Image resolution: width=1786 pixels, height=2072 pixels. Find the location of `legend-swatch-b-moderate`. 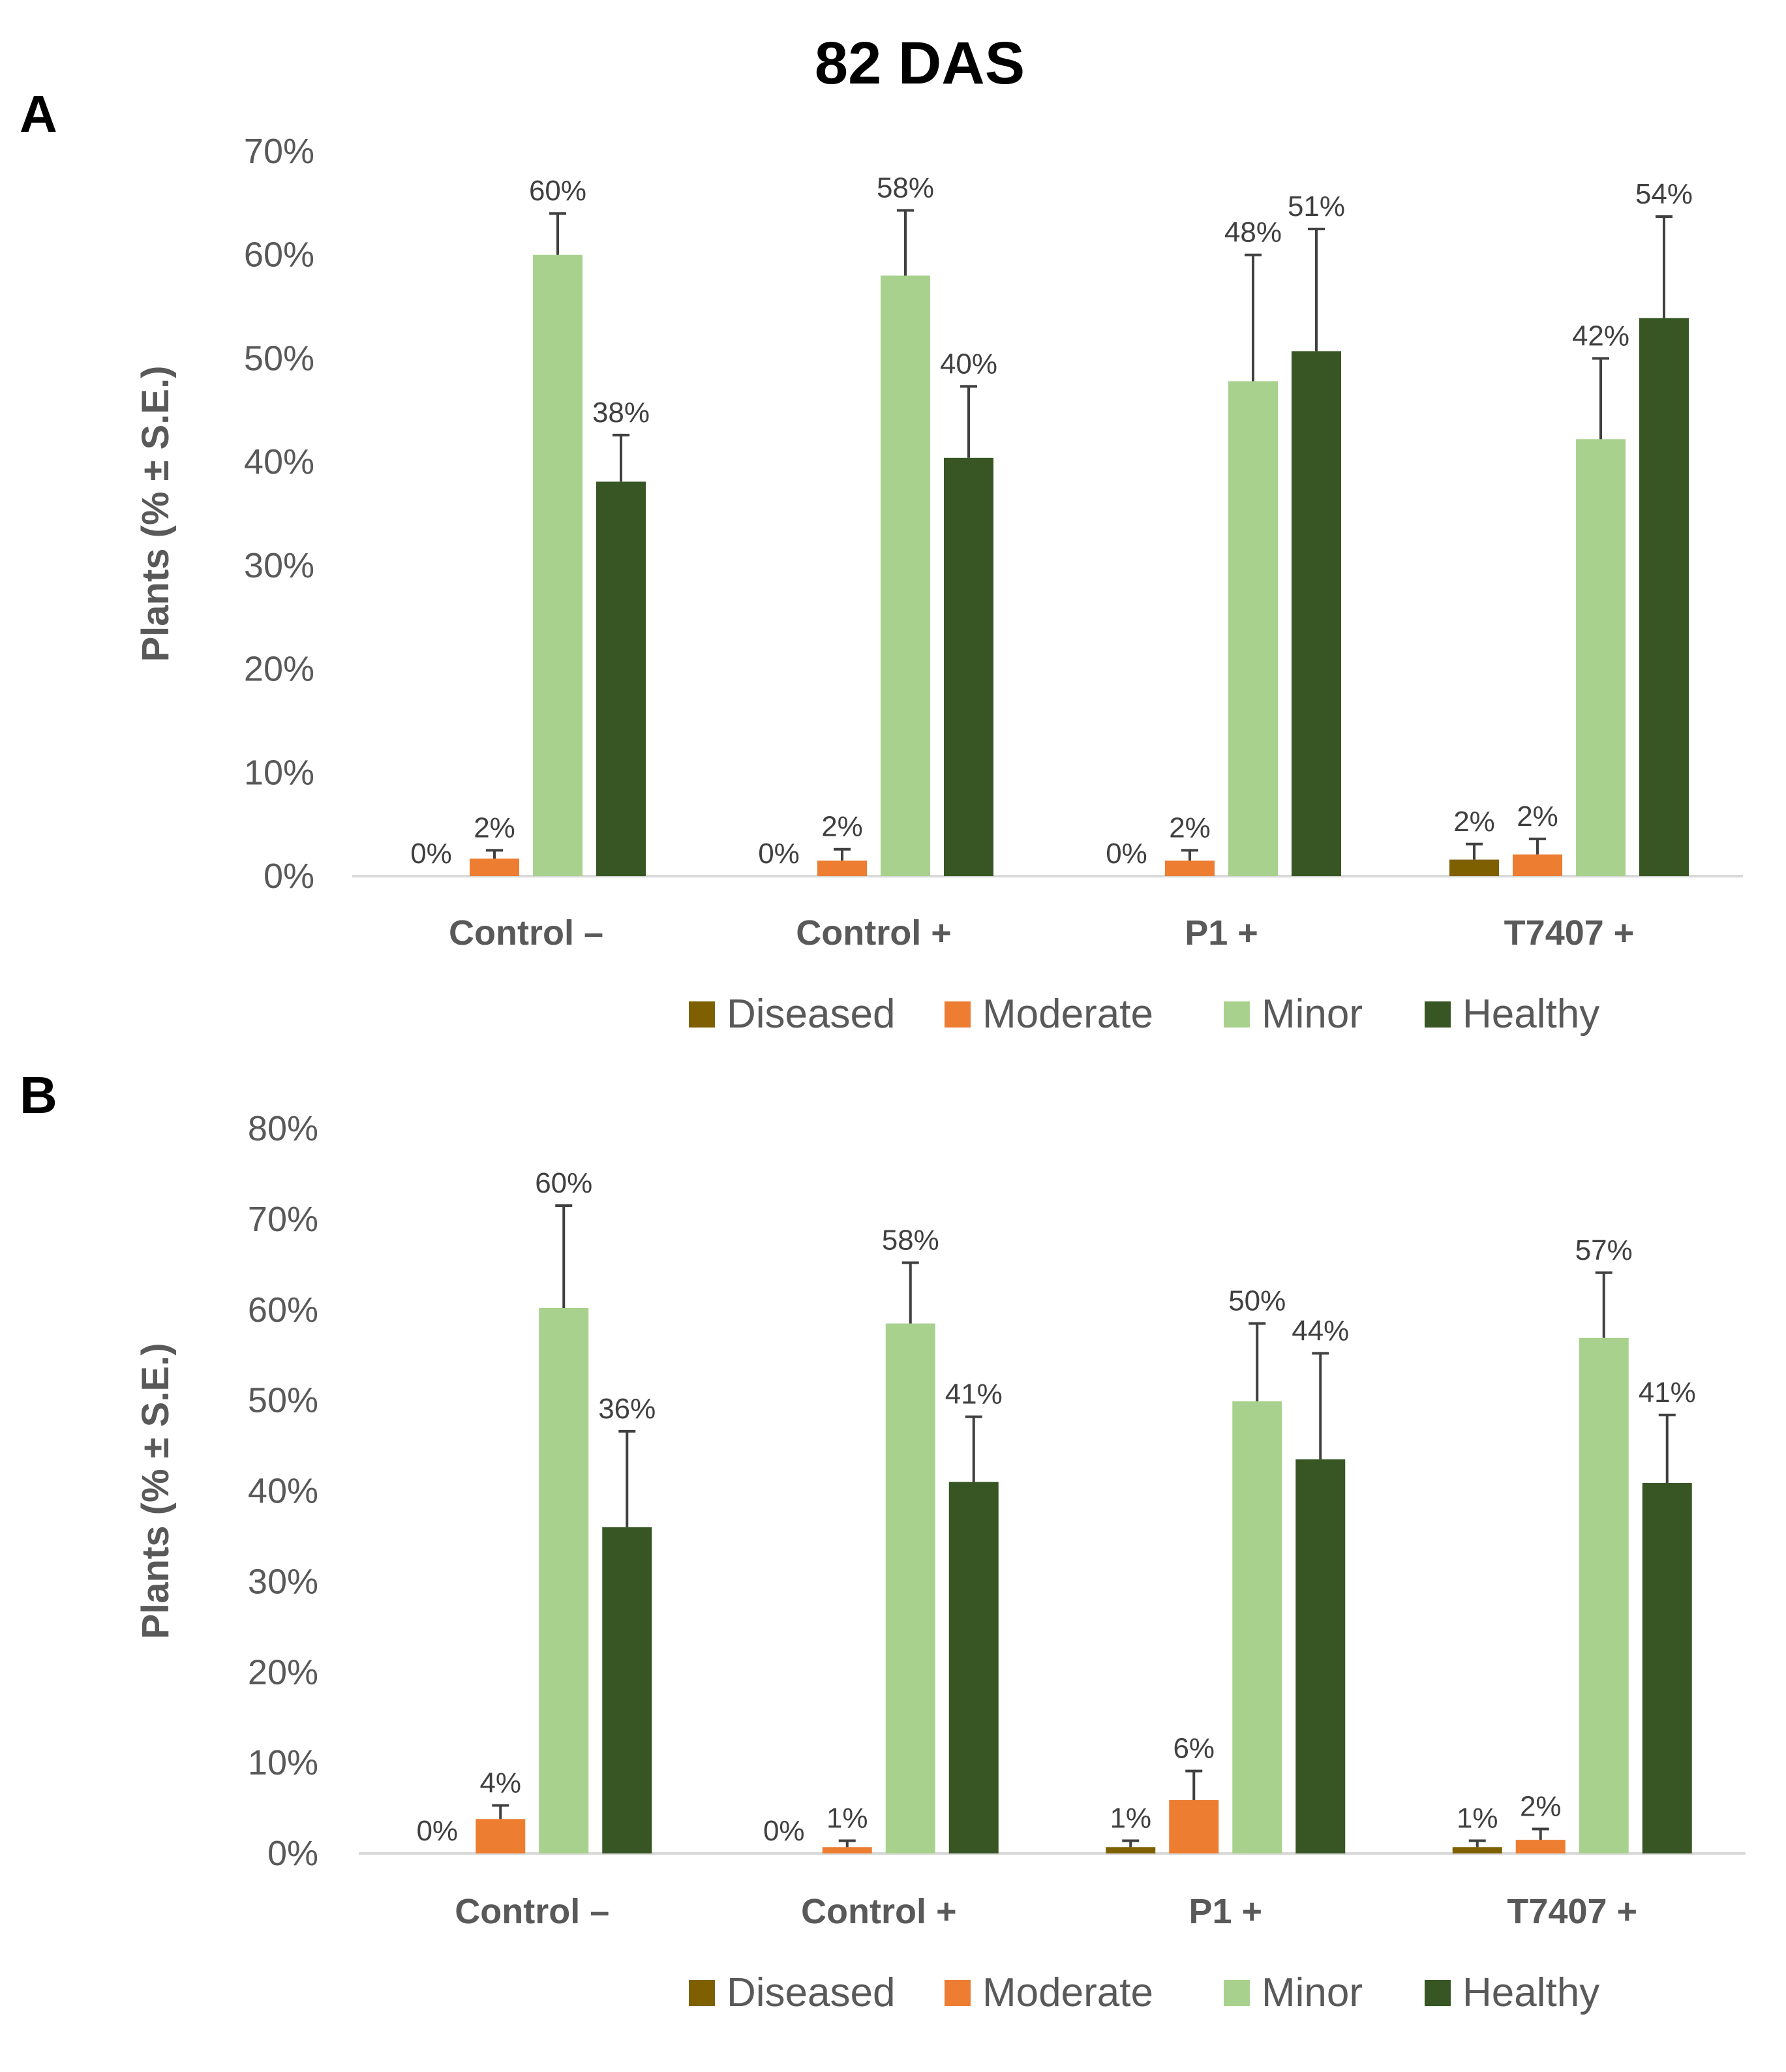

legend-swatch-b-moderate is located at coordinates (958, 1993).